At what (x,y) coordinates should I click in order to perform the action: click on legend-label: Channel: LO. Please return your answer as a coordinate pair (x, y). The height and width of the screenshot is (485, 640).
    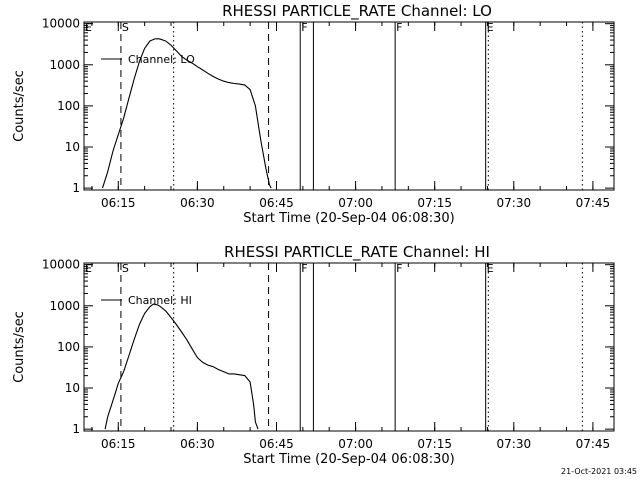
    Looking at the image, I should click on (161, 59).